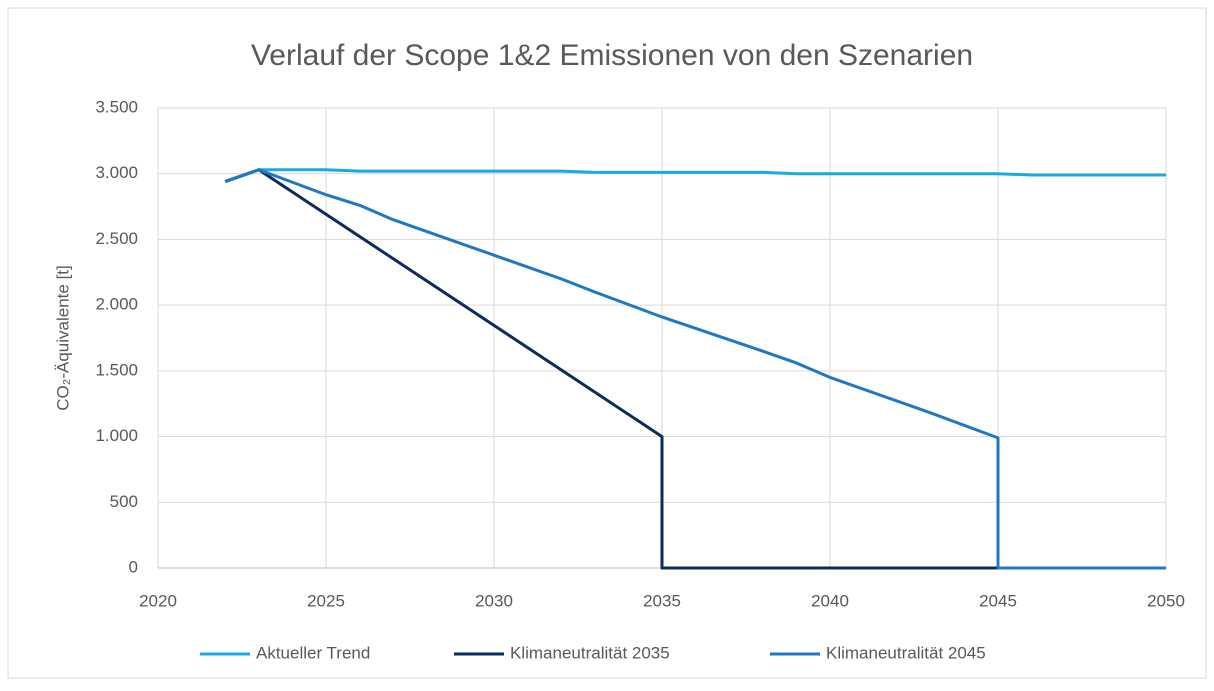 The width and height of the screenshot is (1214, 691). Describe the element at coordinates (998, 600) in the screenshot. I see `x-tick-label: 2045` at that location.